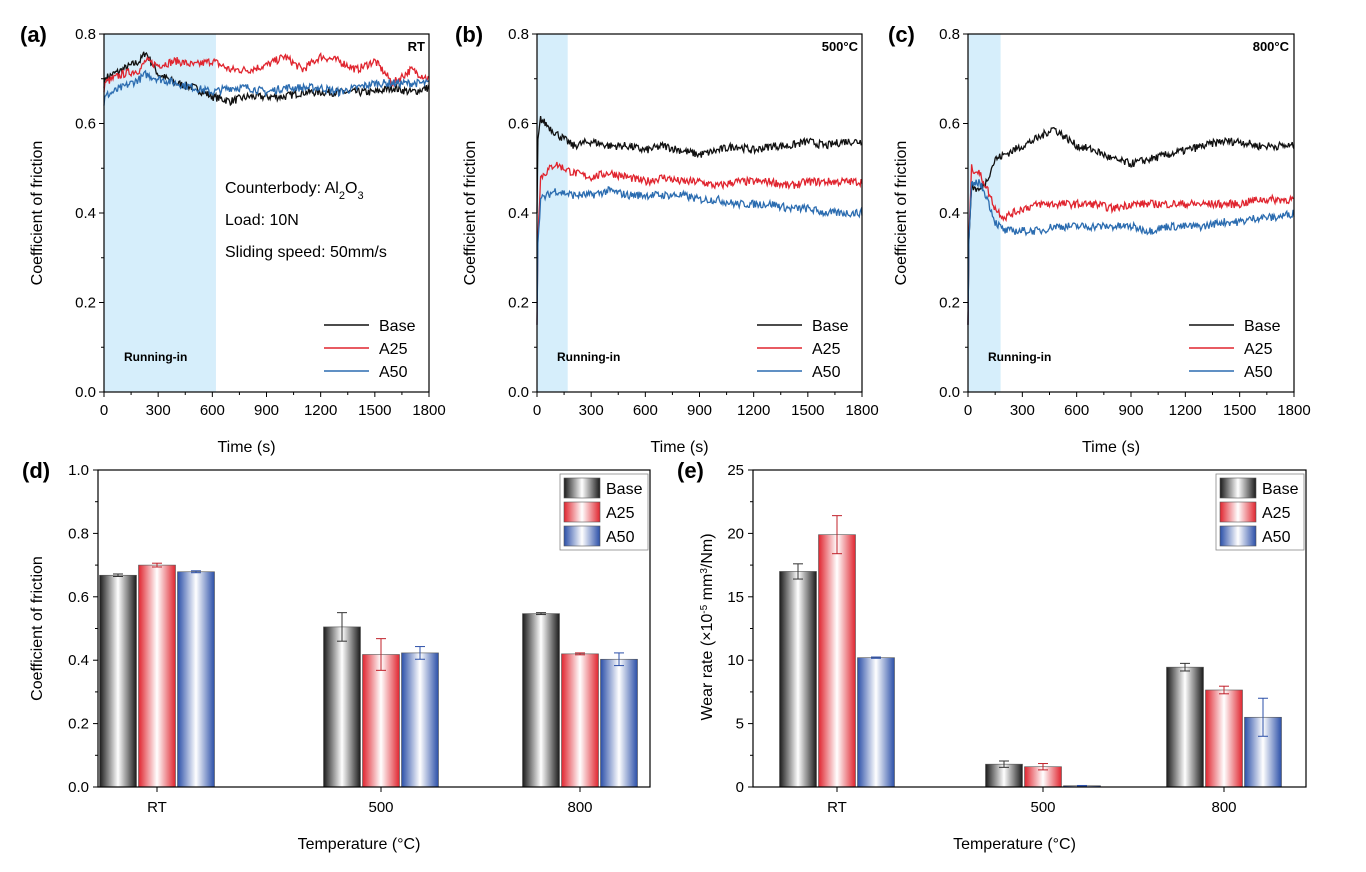 Image resolution: width=1366 pixels, height=872 pixels. I want to click on x-tick-label: 500, so click(1042, 807).